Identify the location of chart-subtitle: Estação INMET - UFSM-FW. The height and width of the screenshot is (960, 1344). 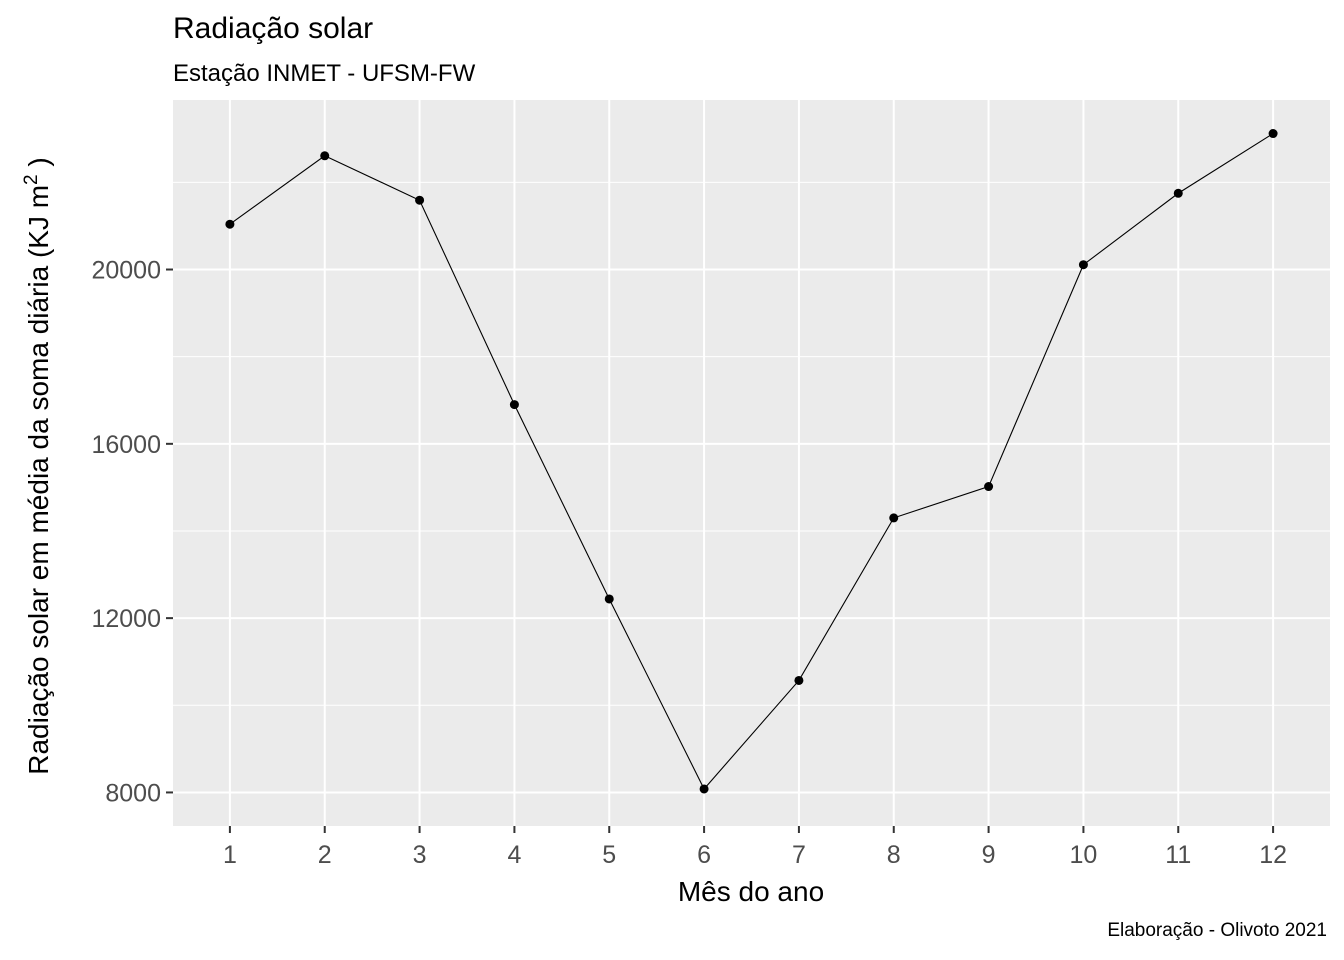
(324, 73).